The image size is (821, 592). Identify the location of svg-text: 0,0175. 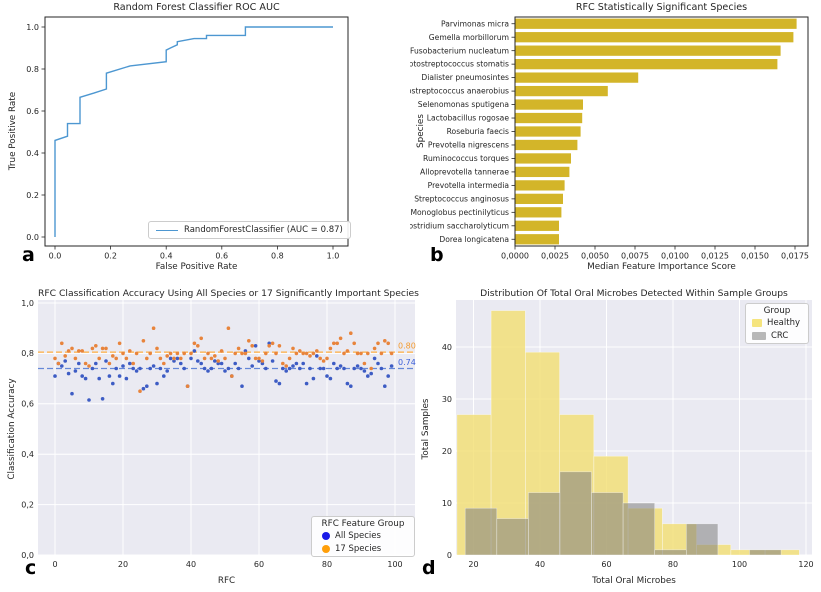
(795, 256).